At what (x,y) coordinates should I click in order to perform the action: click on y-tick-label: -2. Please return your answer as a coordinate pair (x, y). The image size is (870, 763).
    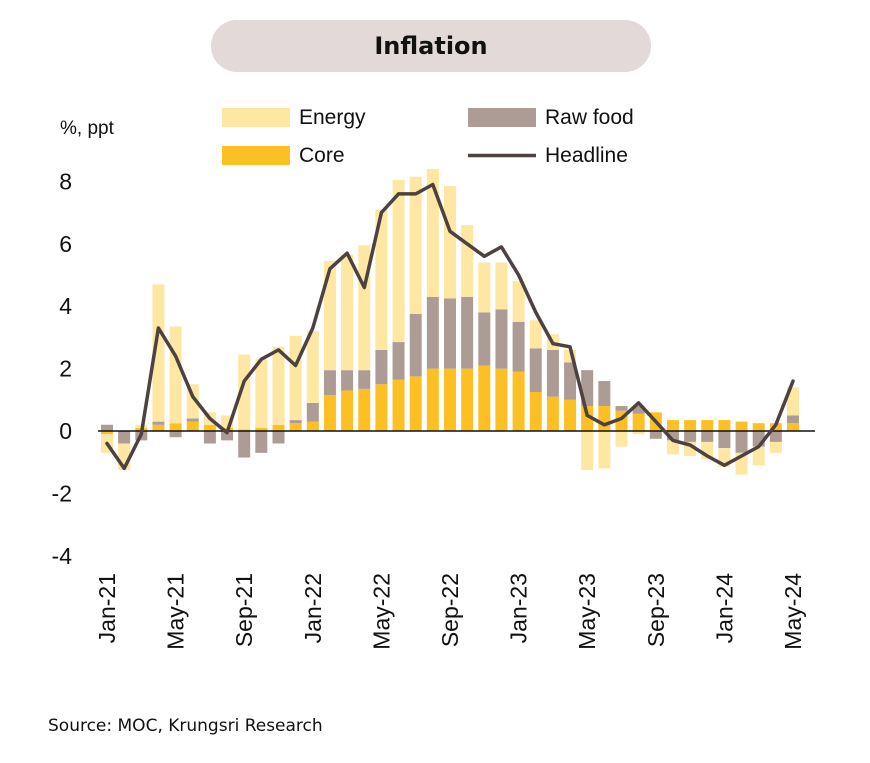
    Looking at the image, I should click on (62, 493).